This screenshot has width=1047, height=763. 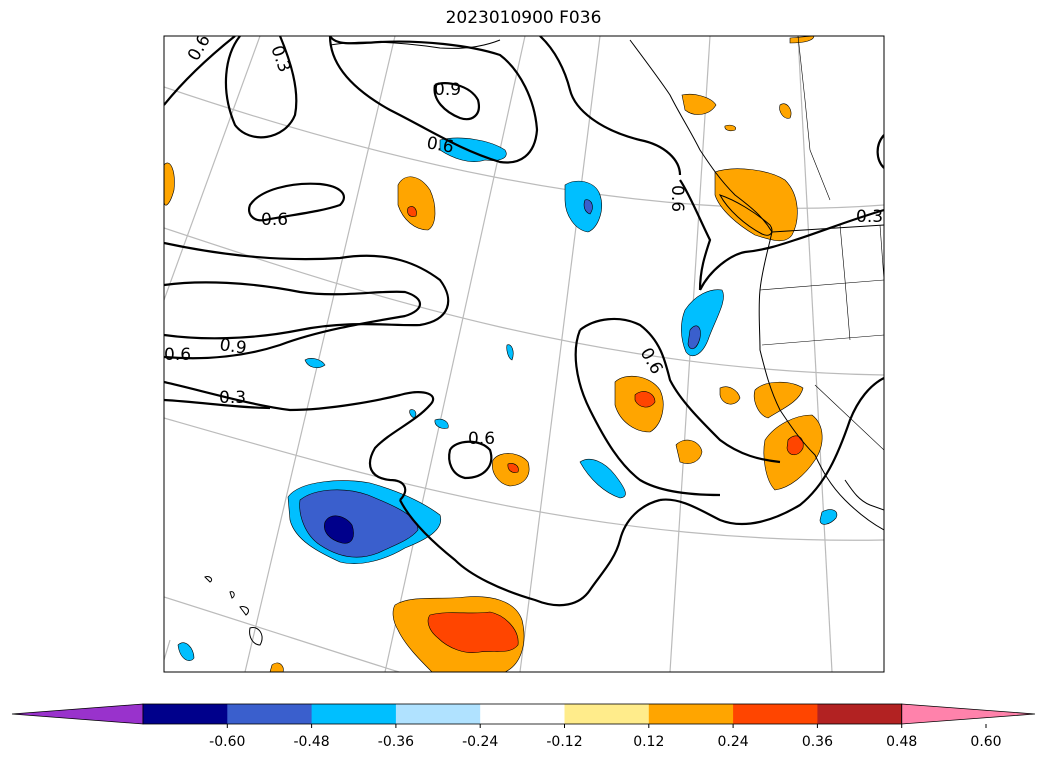 I want to click on colorbar-tick-label: 0.24, so click(x=733, y=742).